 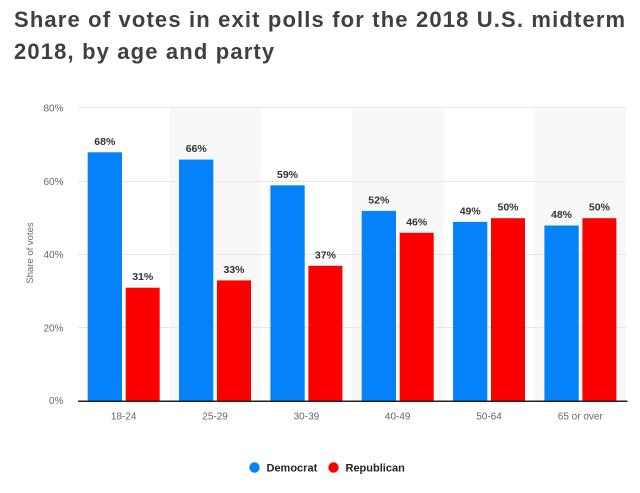 What do you see at coordinates (489, 417) in the screenshot?
I see `svg-text: 50-64` at bounding box center [489, 417].